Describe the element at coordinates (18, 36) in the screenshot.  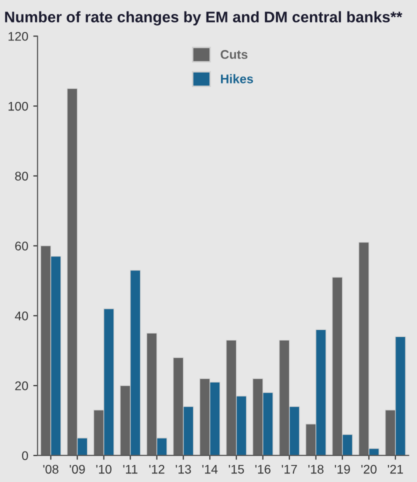
I see `y-tick-label: 120` at that location.